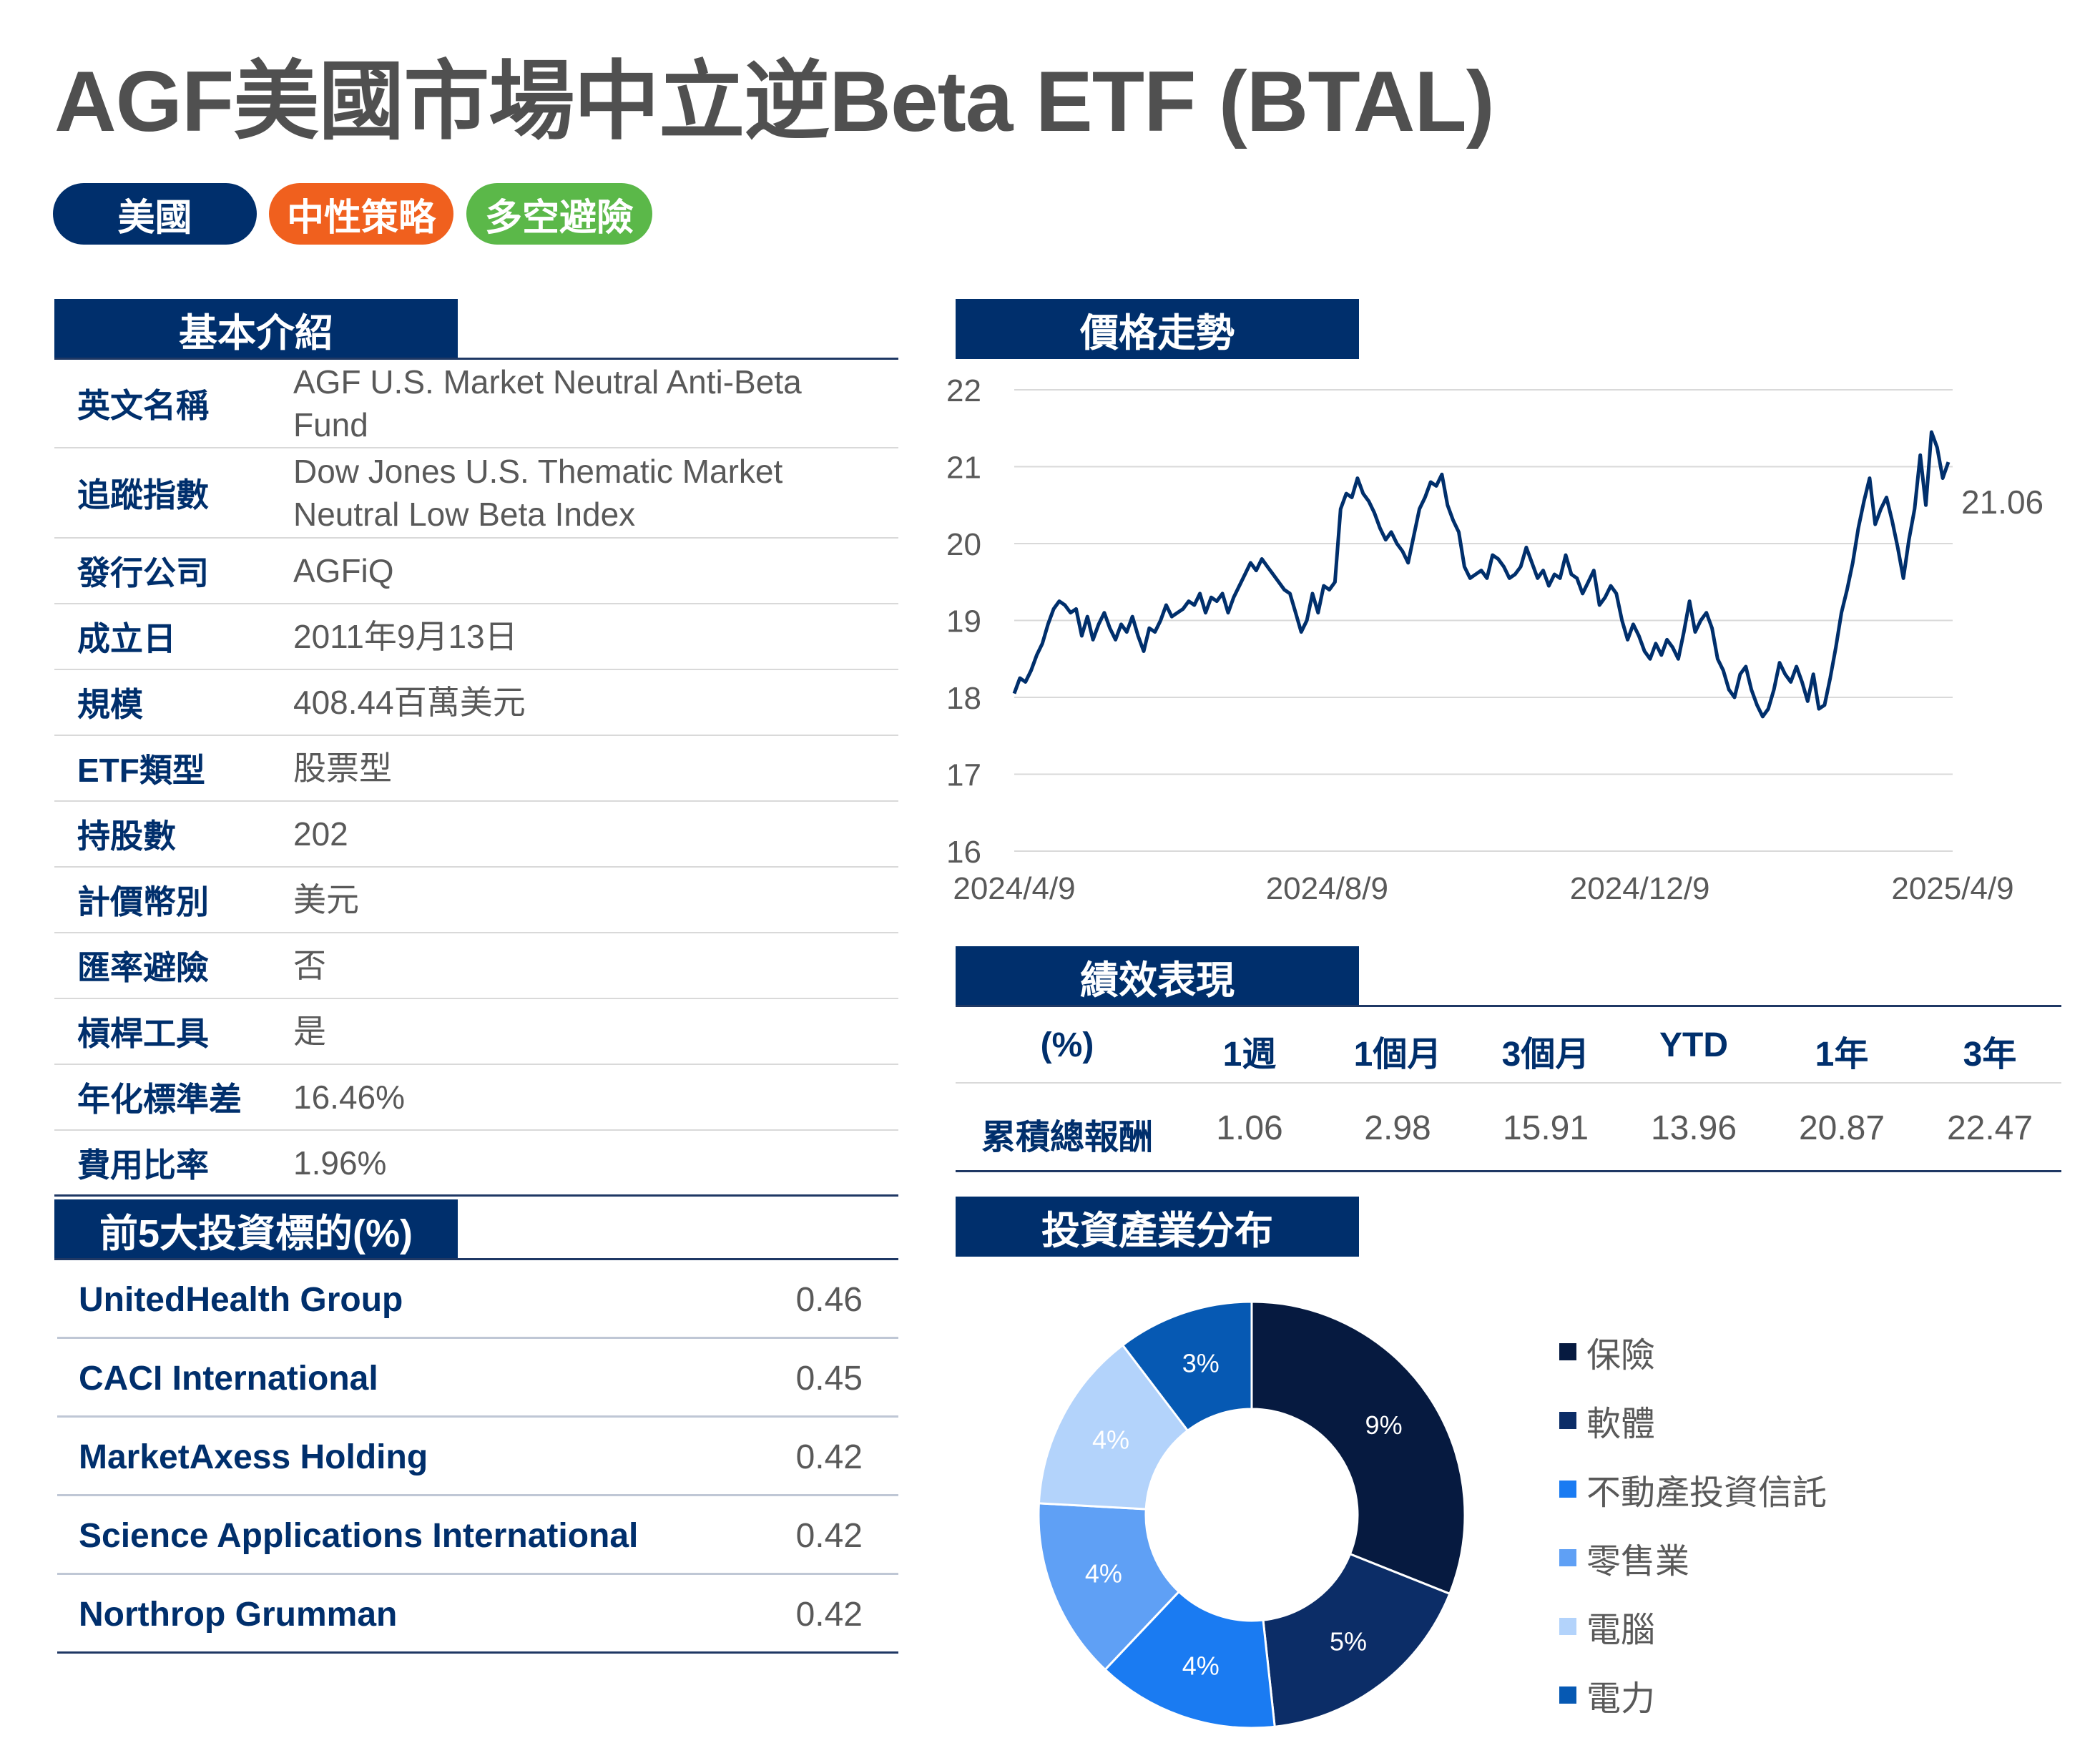 This screenshot has width=2100, height=1743. I want to click on info-row-volatility: 年化標準差 16.46%, so click(476, 1098).